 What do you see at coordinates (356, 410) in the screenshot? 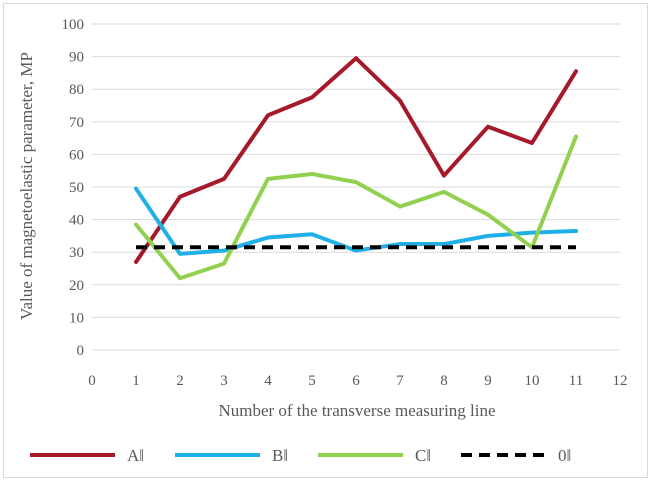
I see `x-axis-title: Number of the transverse measuring line` at bounding box center [356, 410].